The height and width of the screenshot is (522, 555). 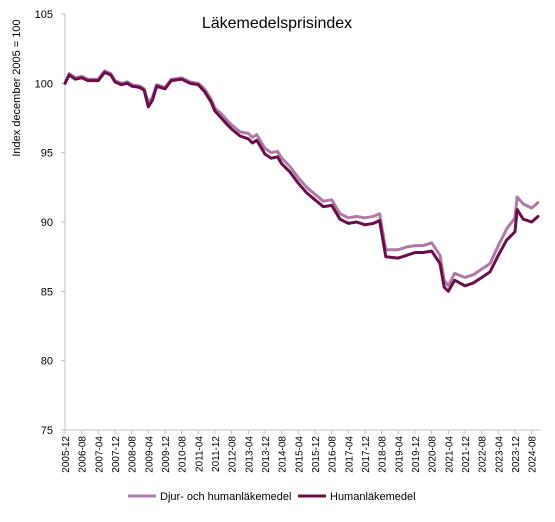 What do you see at coordinates (47, 223) in the screenshot?
I see `y-tick-label: 90` at bounding box center [47, 223].